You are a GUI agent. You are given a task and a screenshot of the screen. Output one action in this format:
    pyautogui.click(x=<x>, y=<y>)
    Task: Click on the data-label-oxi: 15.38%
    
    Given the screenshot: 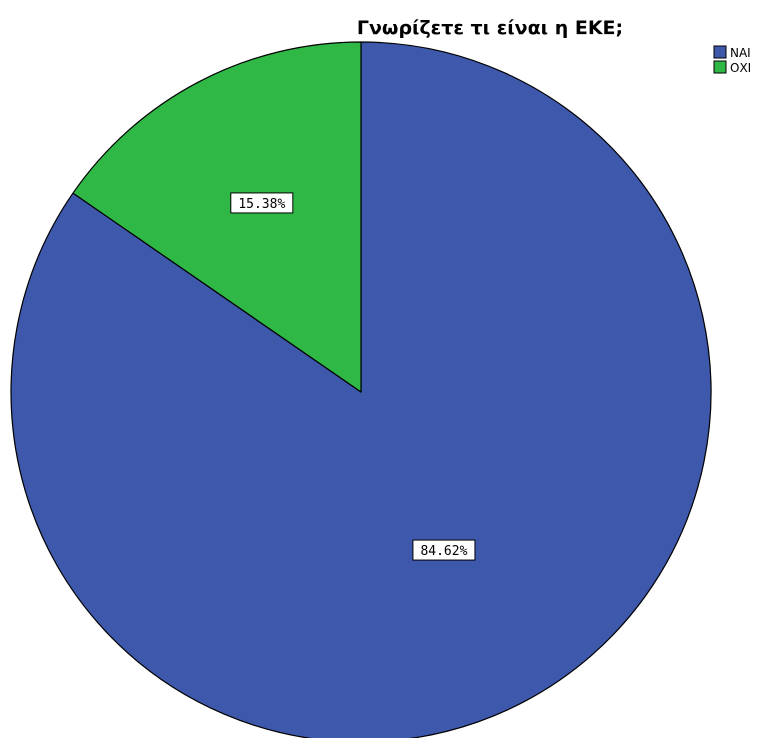 What is the action you would take?
    pyautogui.click(x=262, y=203)
    